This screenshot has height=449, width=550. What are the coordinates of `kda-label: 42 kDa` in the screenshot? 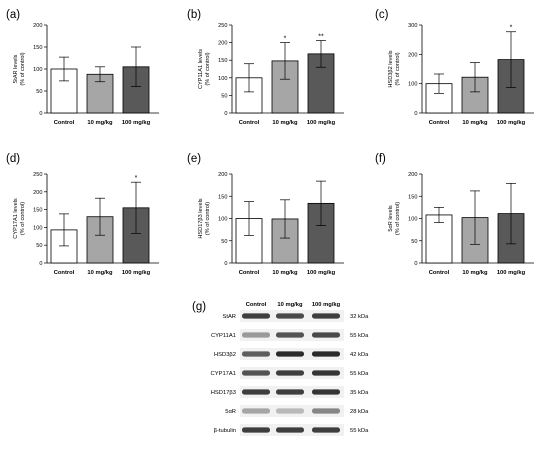 It's located at (359, 355).